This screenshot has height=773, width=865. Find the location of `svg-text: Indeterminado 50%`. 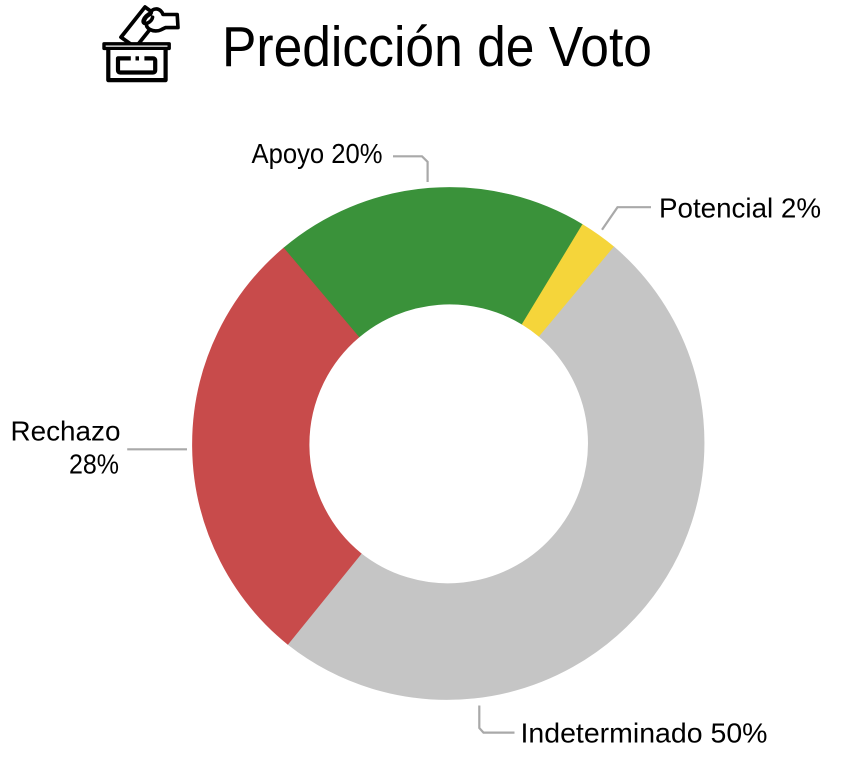

svg-text: Indeterminado 50% is located at coordinates (644, 732).